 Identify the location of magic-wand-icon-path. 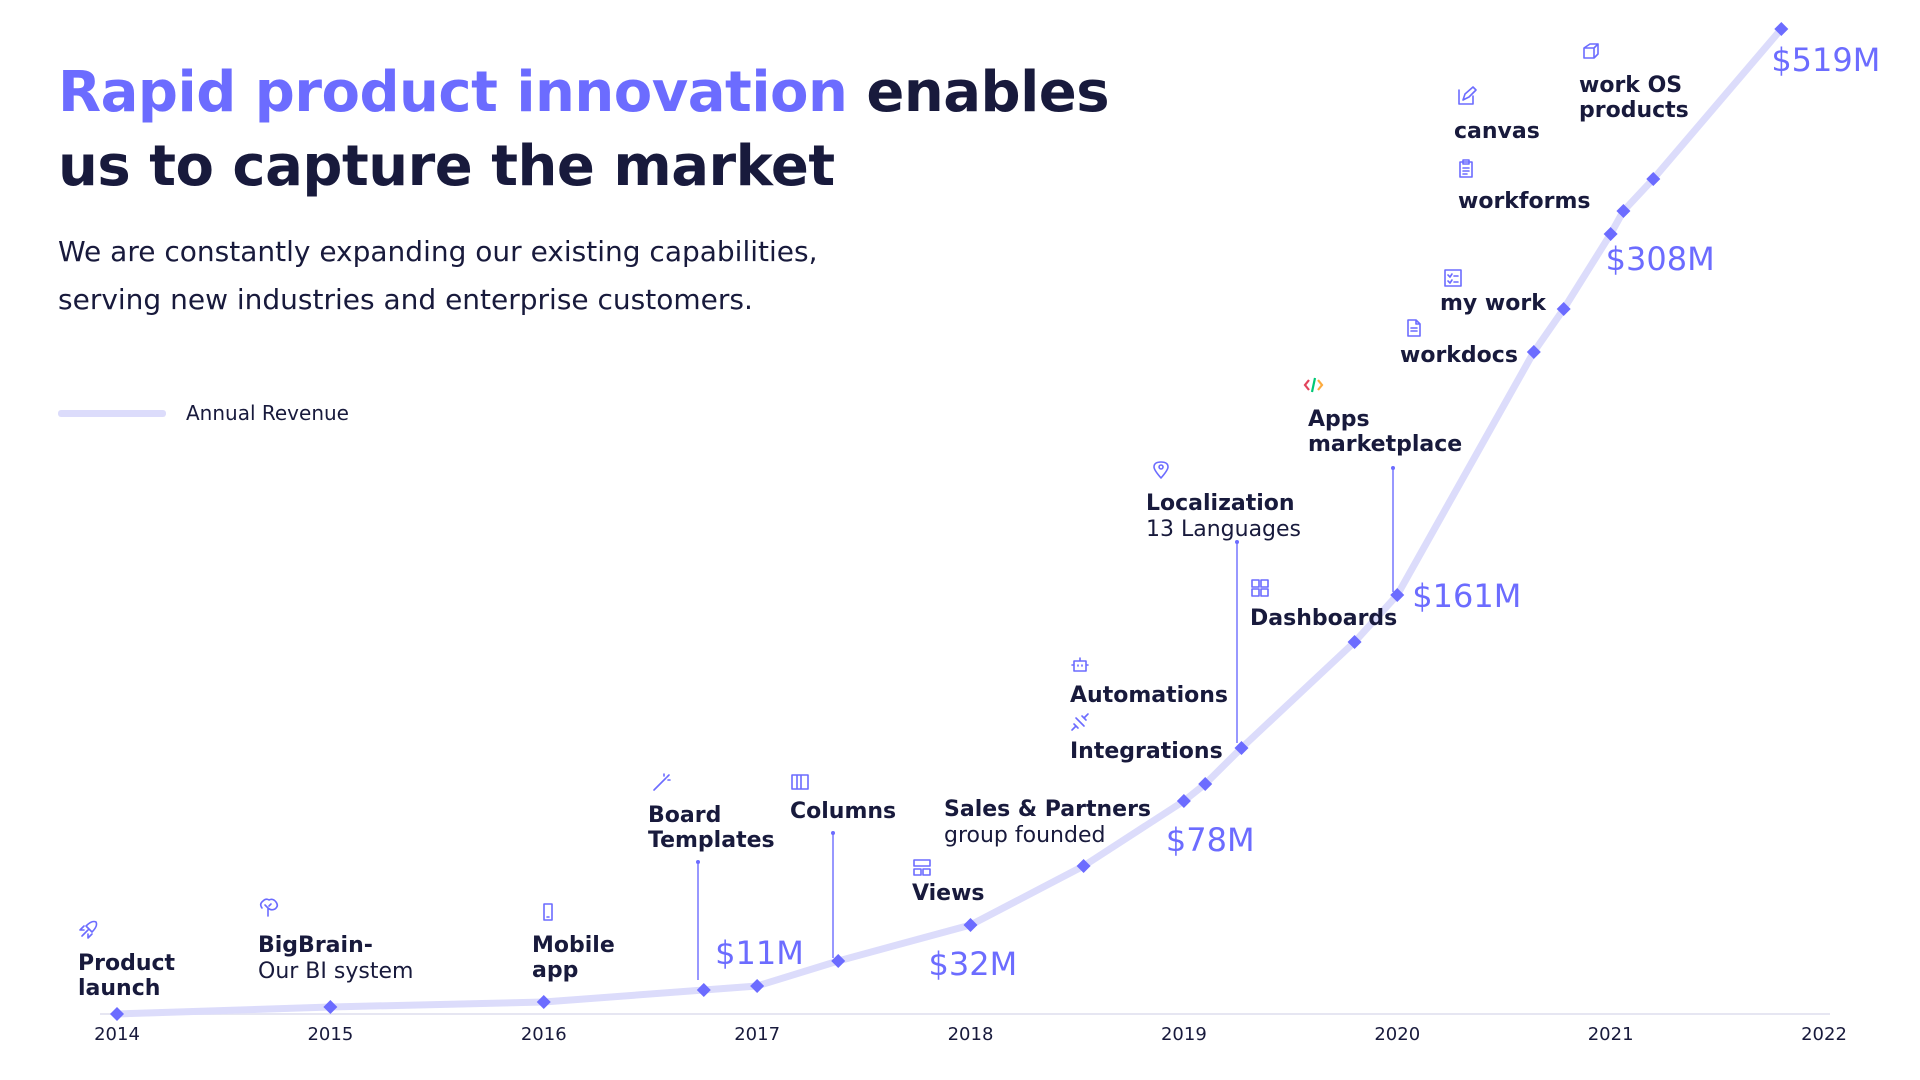
(662, 782).